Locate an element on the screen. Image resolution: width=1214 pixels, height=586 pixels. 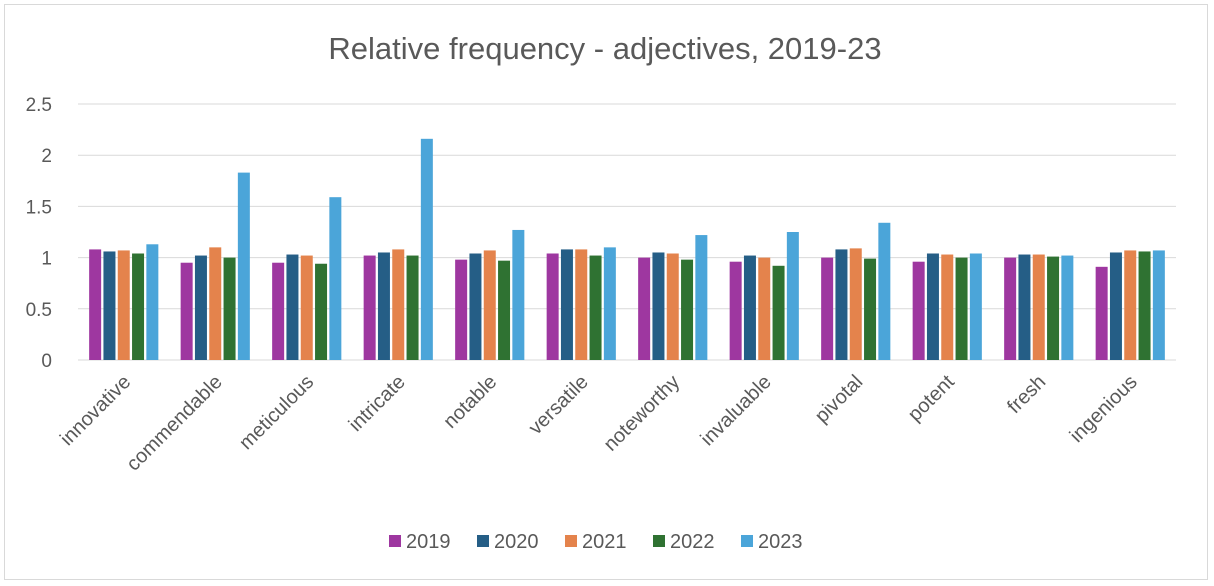
bar-fresh-2020 is located at coordinates (1024, 307).